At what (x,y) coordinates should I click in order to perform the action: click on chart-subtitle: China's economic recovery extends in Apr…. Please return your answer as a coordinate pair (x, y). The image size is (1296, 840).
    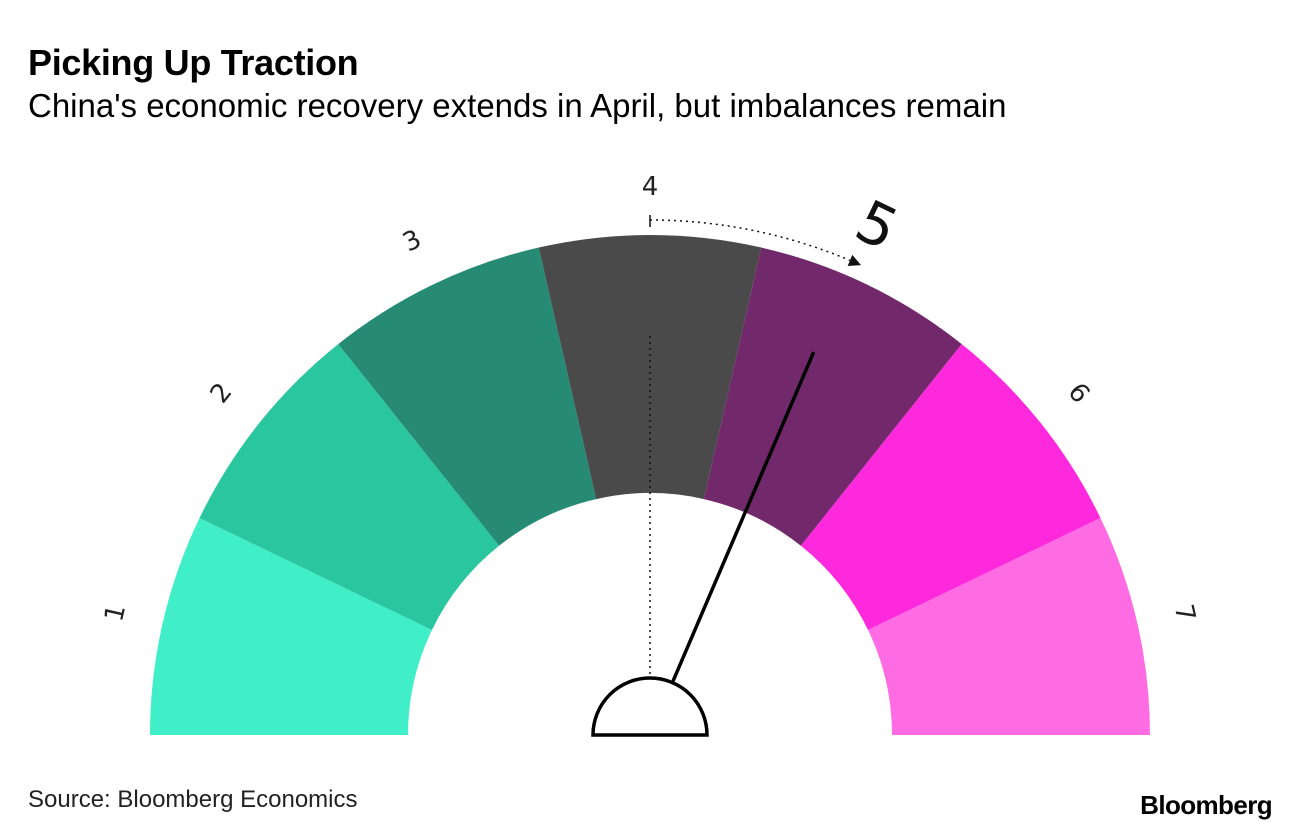
    Looking at the image, I should click on (517, 105).